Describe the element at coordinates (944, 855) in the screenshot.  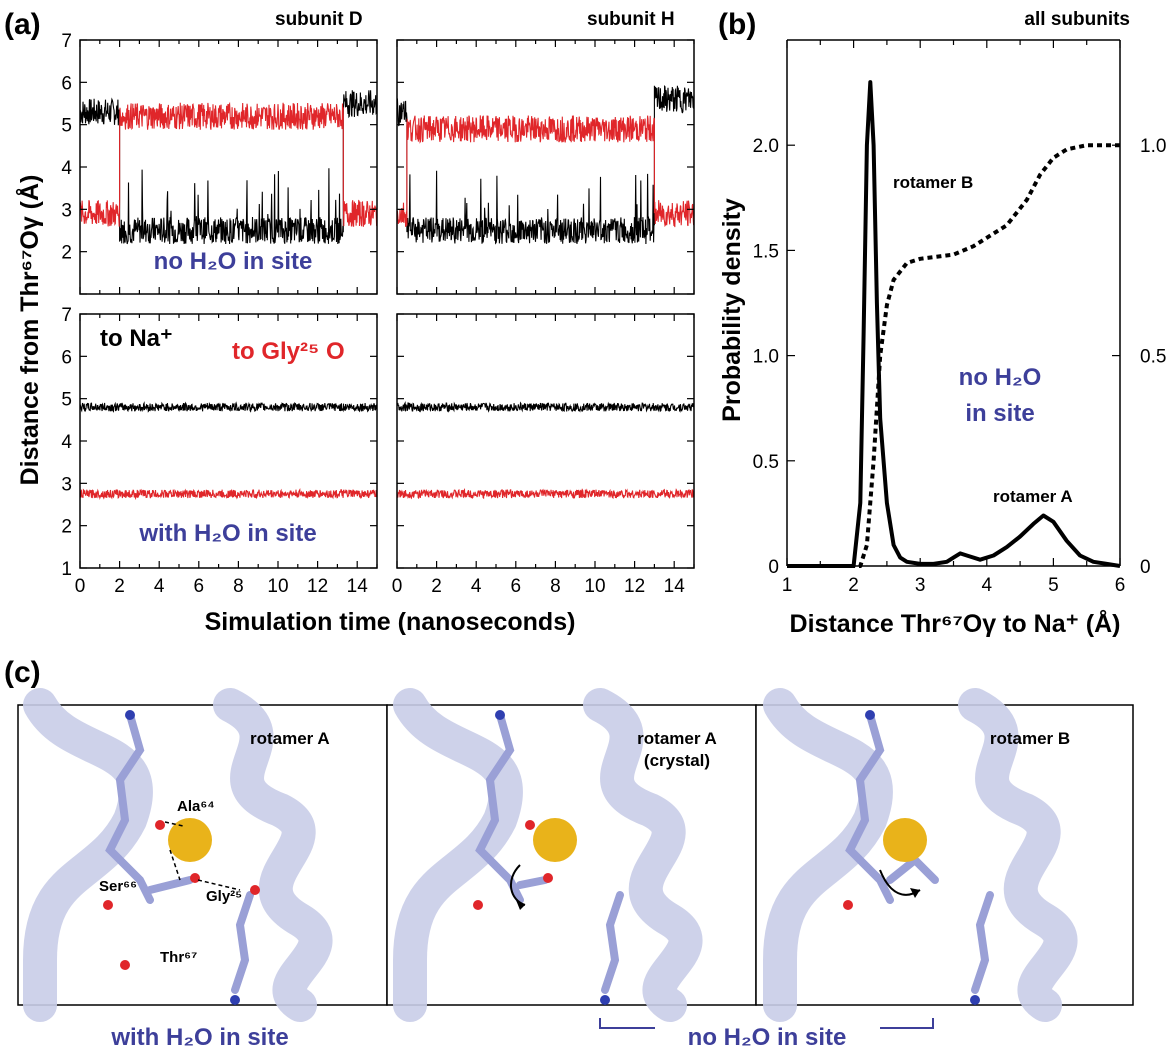
I see `structure-box-rotamer-b: rotamer B` at that location.